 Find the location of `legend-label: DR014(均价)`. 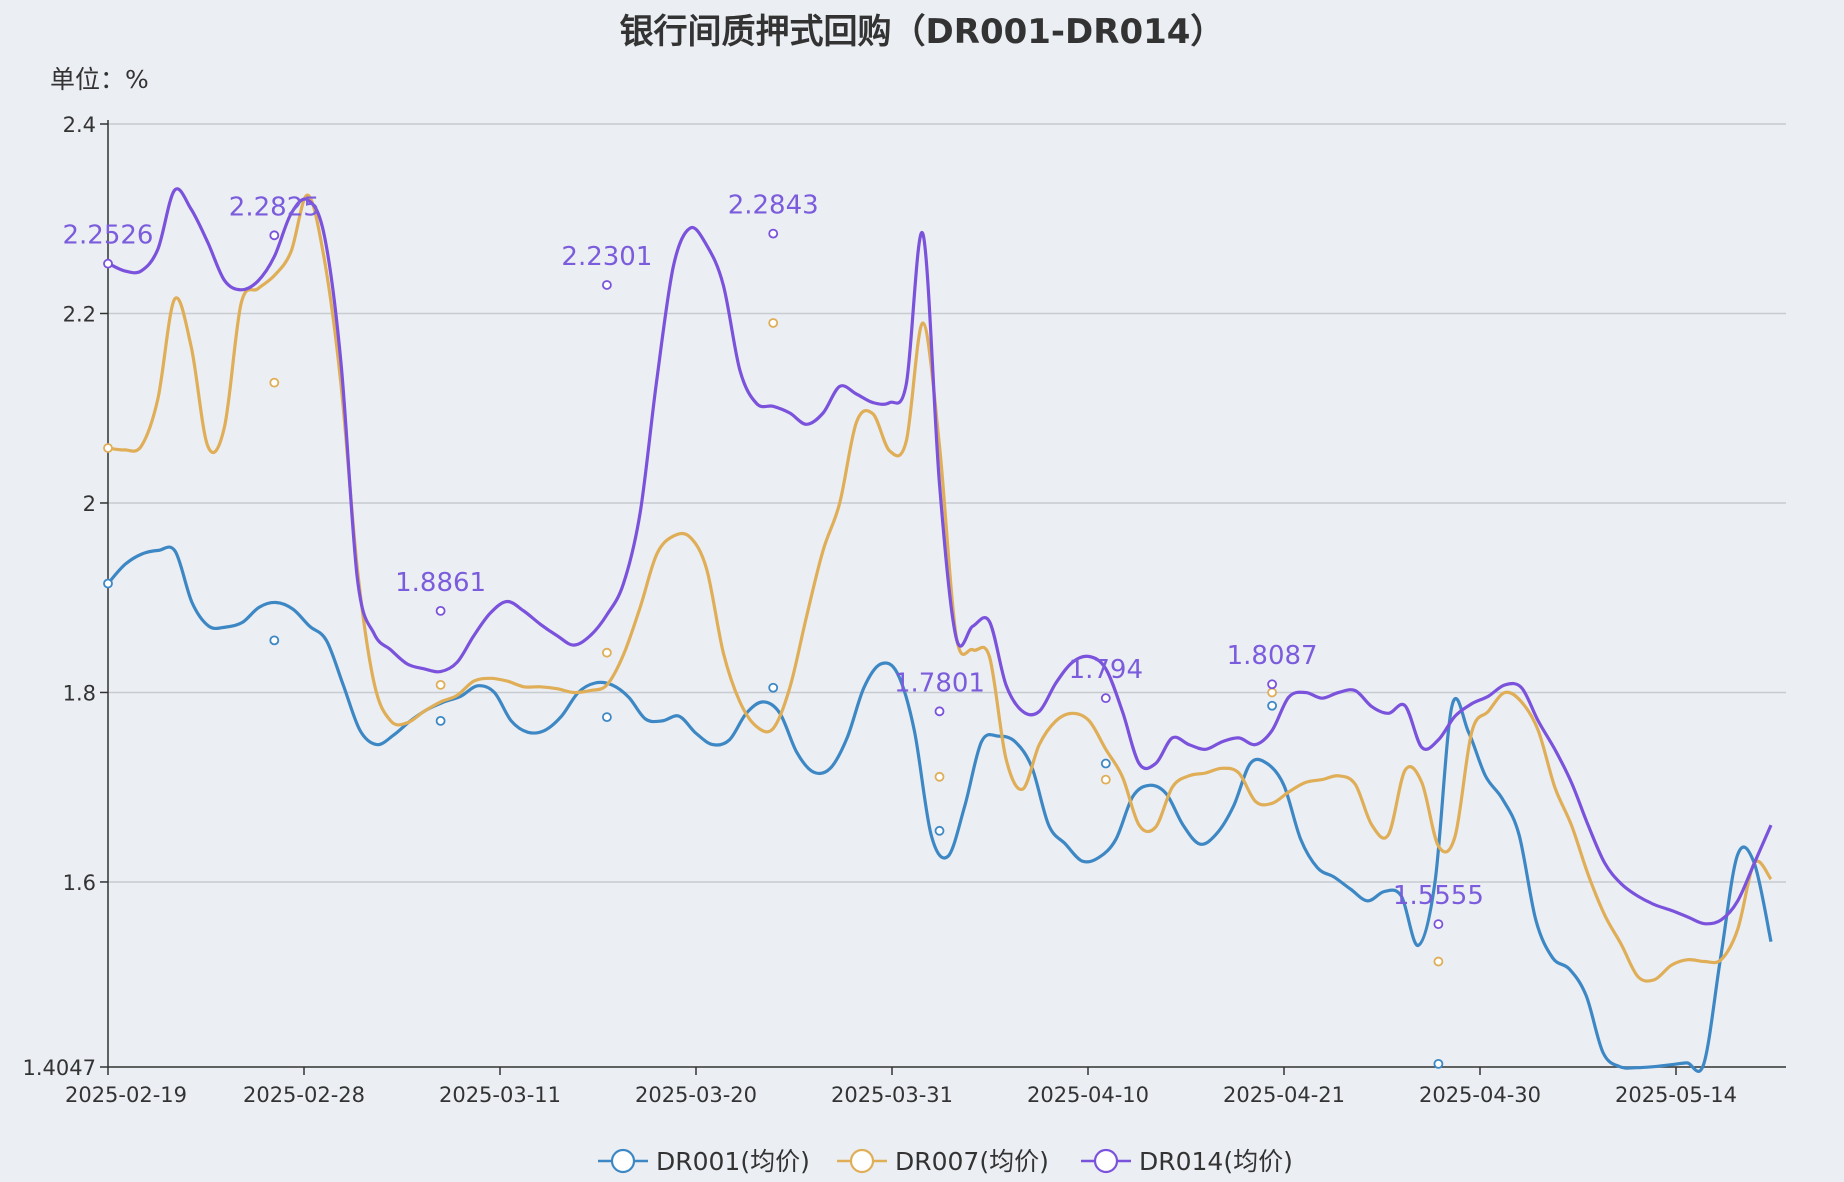

legend-label: DR014(均价) is located at coordinates (1216, 1161).